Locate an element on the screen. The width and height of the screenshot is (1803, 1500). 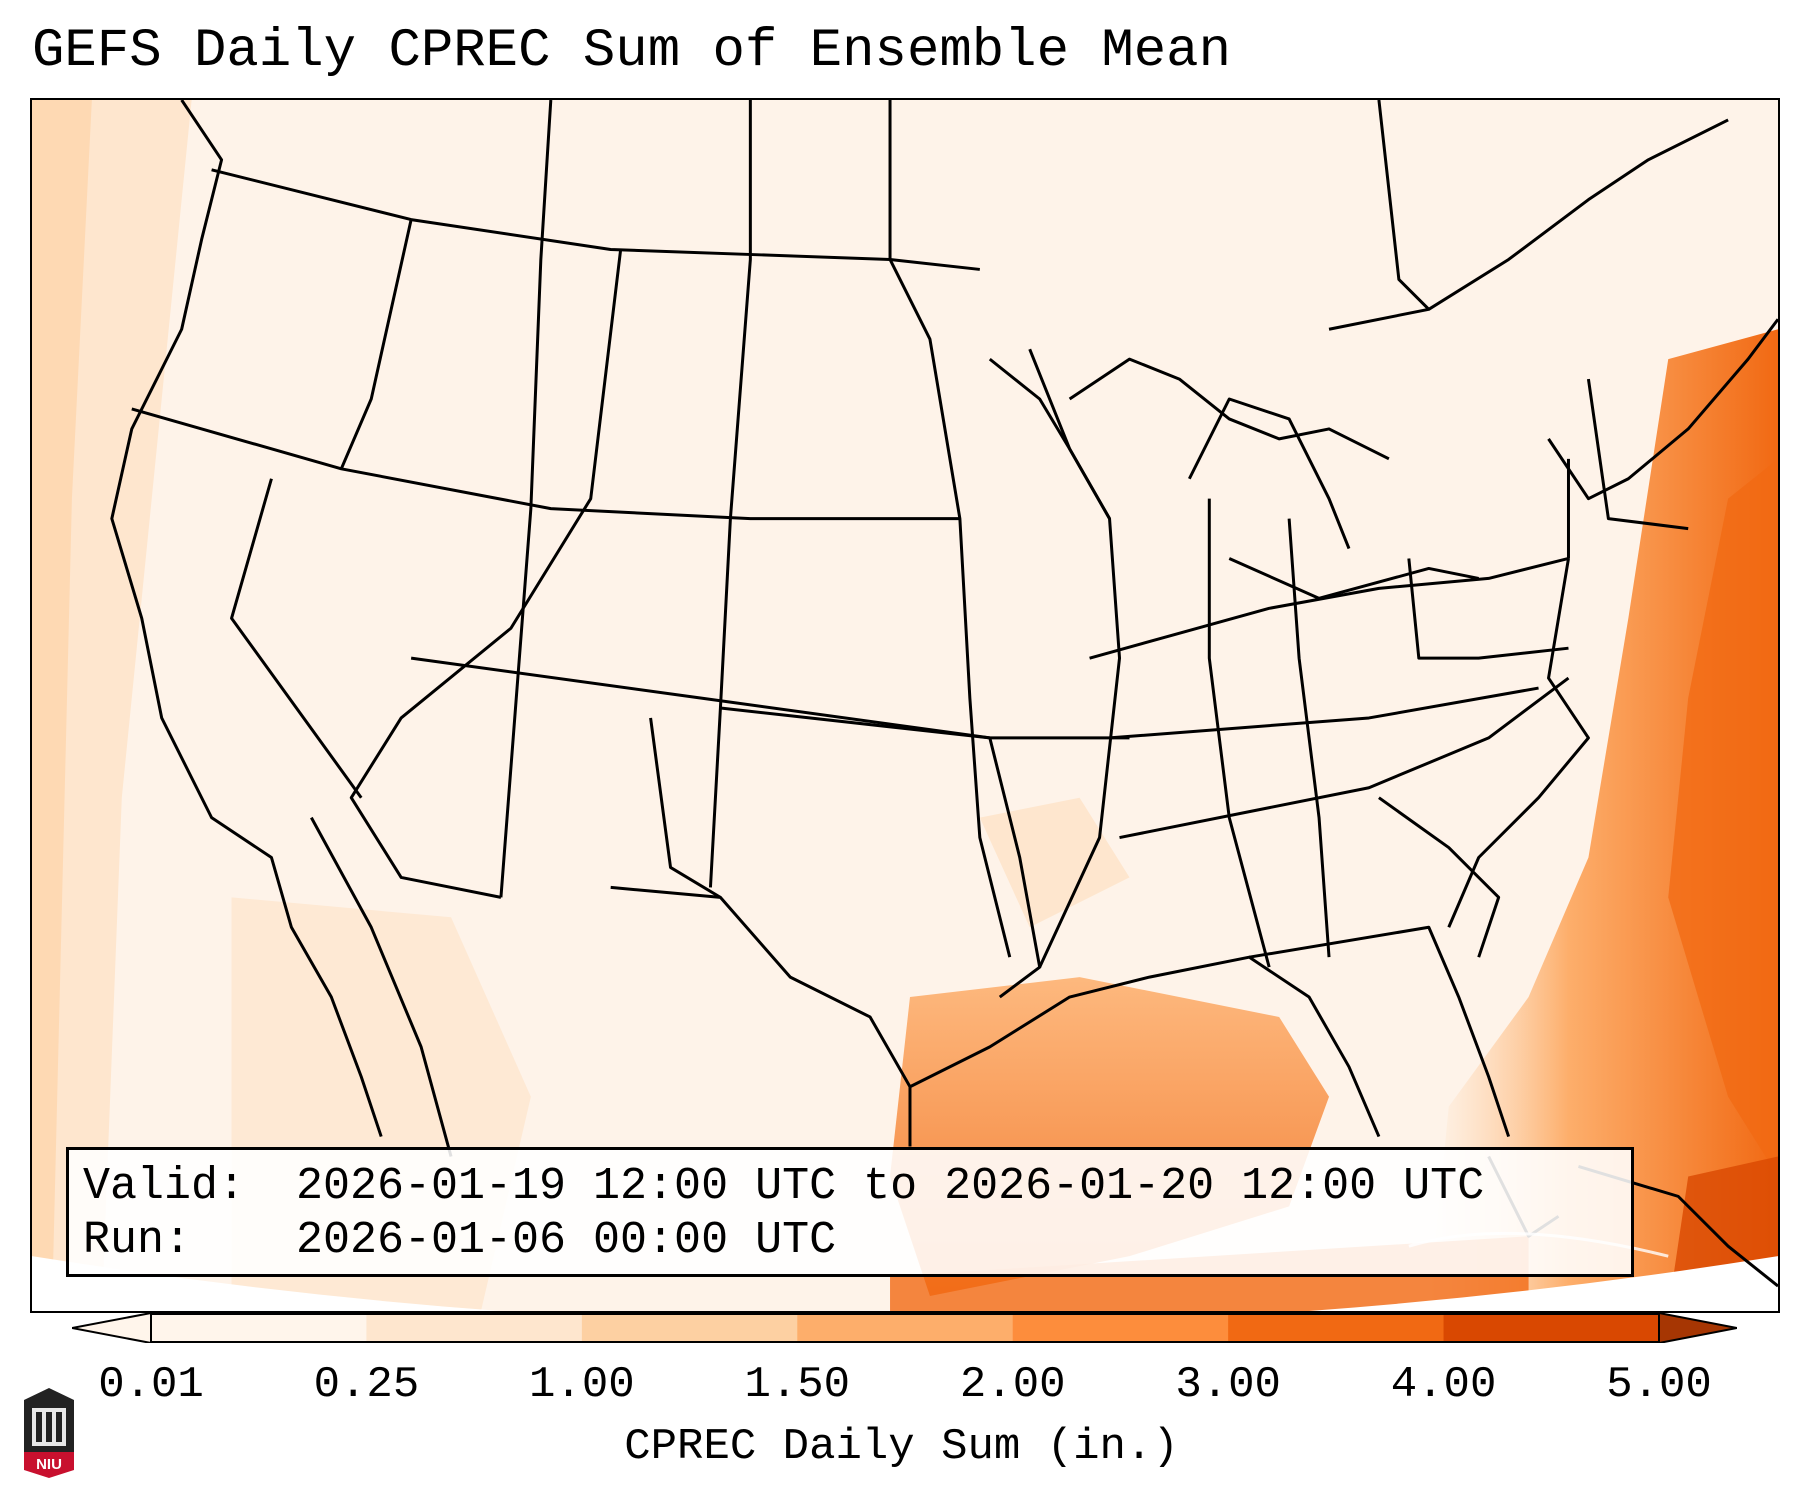
run-time-line: Run: 2026-01-06 00:00 UTC is located at coordinates (850, 1241).